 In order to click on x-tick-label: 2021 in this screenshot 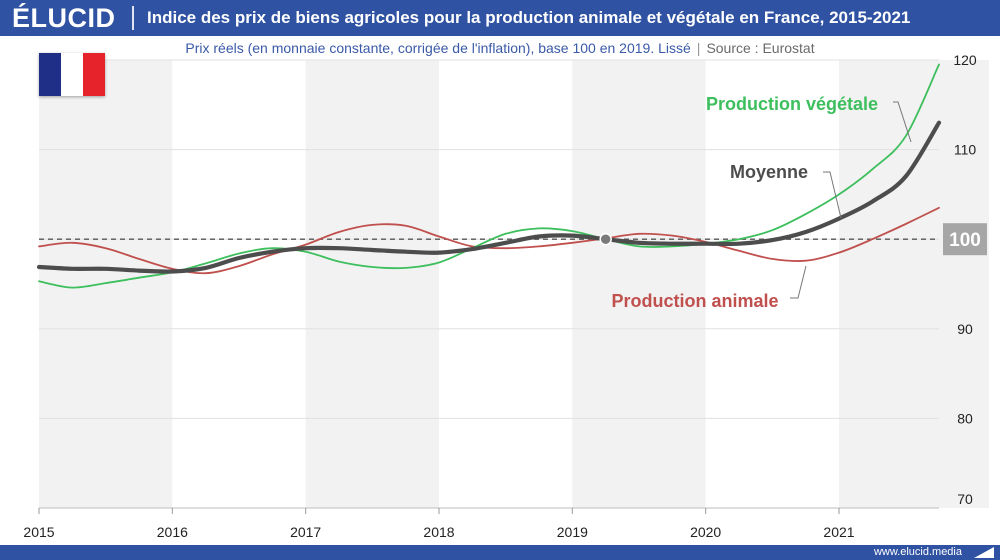, I will do `click(838, 532)`.